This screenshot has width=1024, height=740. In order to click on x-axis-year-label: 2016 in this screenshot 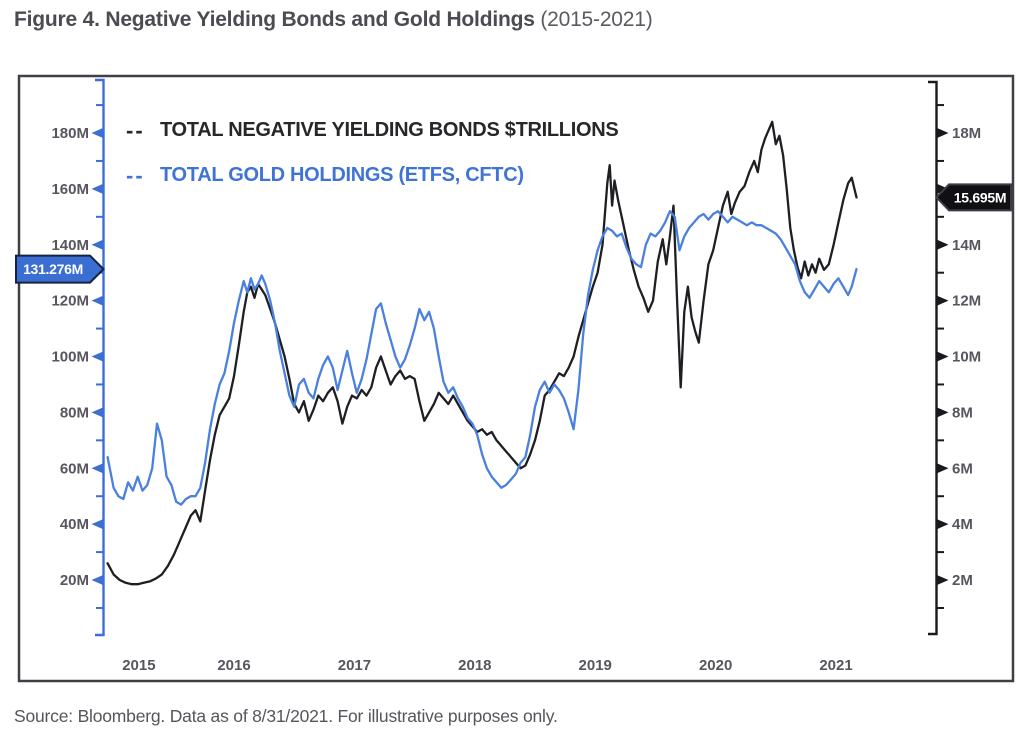, I will do `click(233, 665)`.